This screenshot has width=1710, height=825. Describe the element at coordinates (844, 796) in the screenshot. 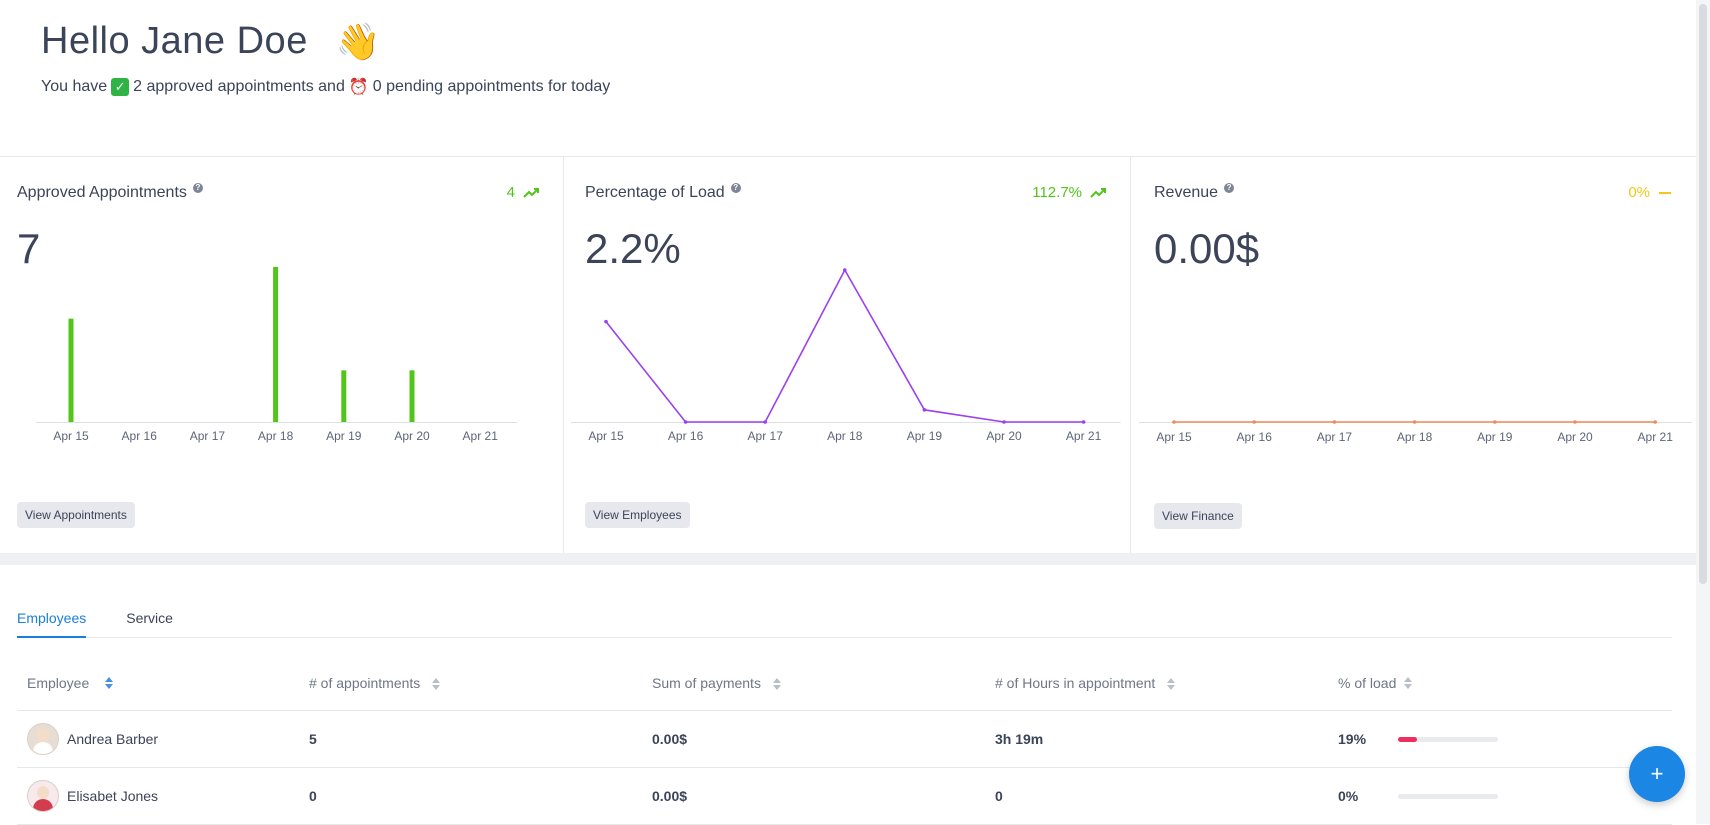

I see `table-row: Elisabet Jones 0 0.00$ 0 0%` at that location.